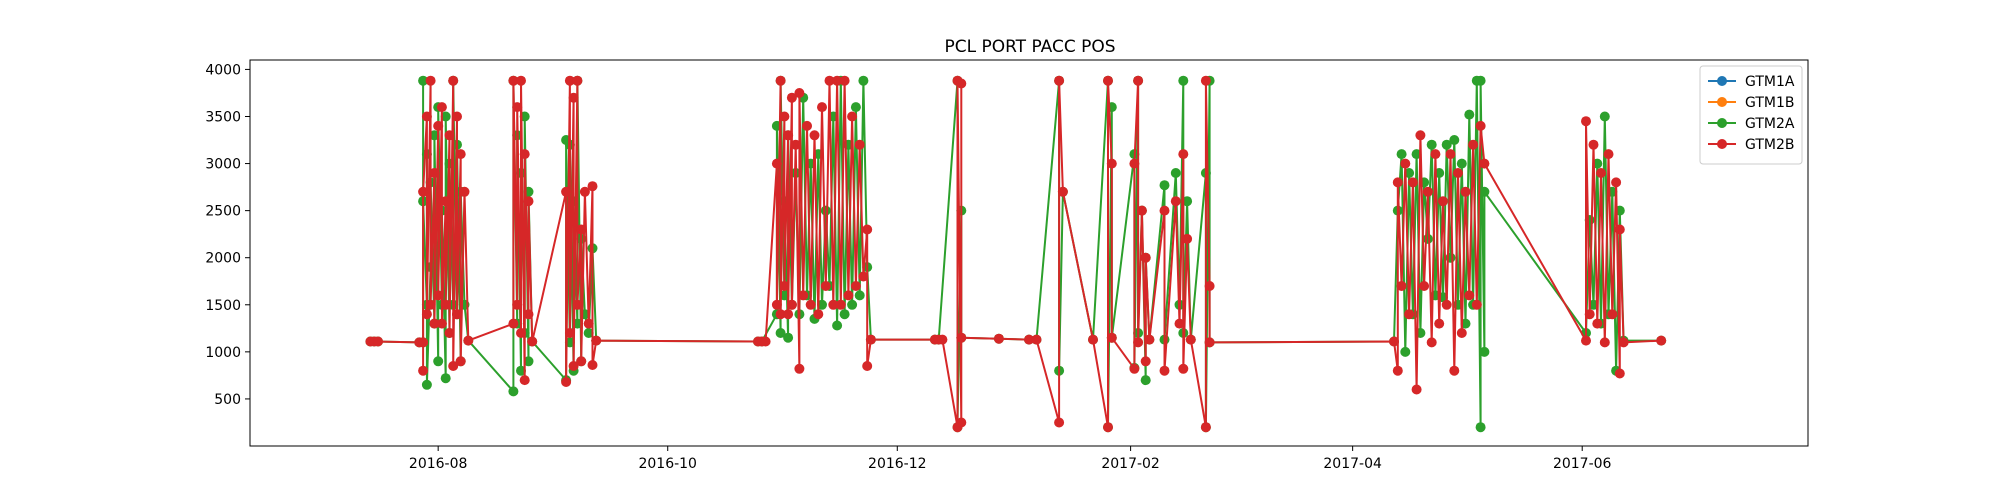 The height and width of the screenshot is (500, 2000). I want to click on y-tick-label: 3500, so click(223, 117).